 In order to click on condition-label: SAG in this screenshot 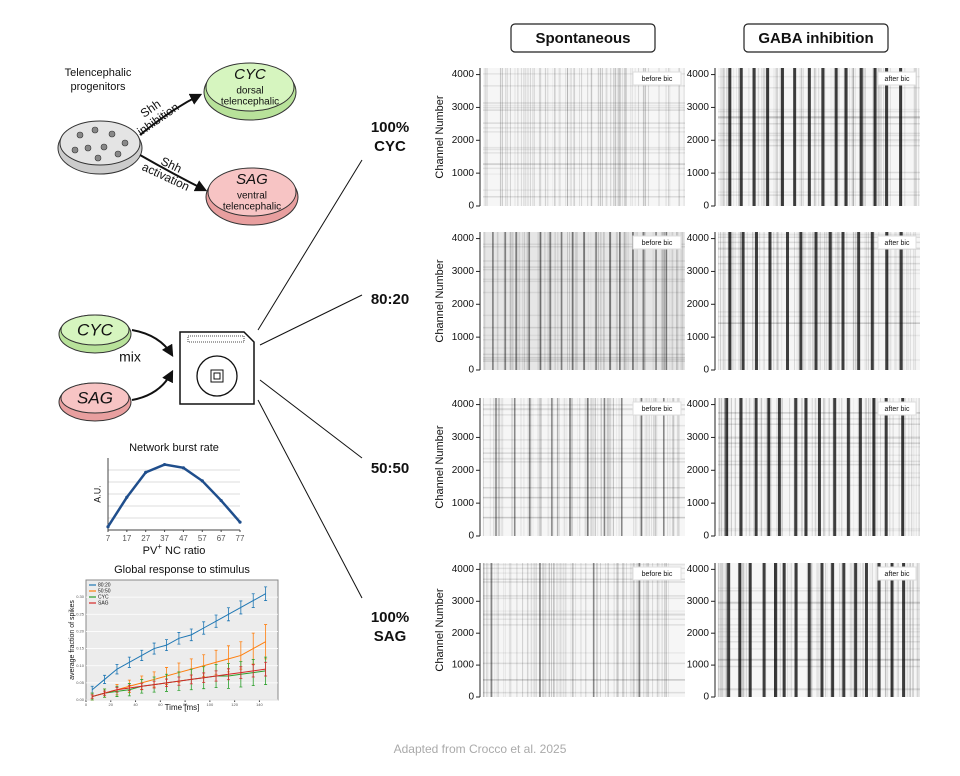, I will do `click(390, 636)`.